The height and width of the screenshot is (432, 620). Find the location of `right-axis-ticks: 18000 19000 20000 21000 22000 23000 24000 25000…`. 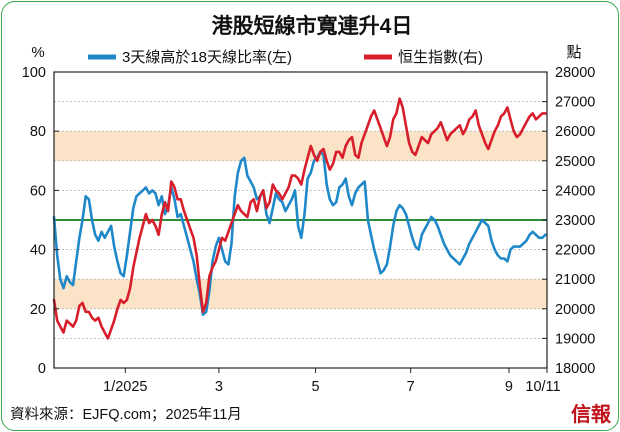

right-axis-ticks: 18000 19000 20000 21000 22000 23000 24000 25000… is located at coordinates (568, 221).